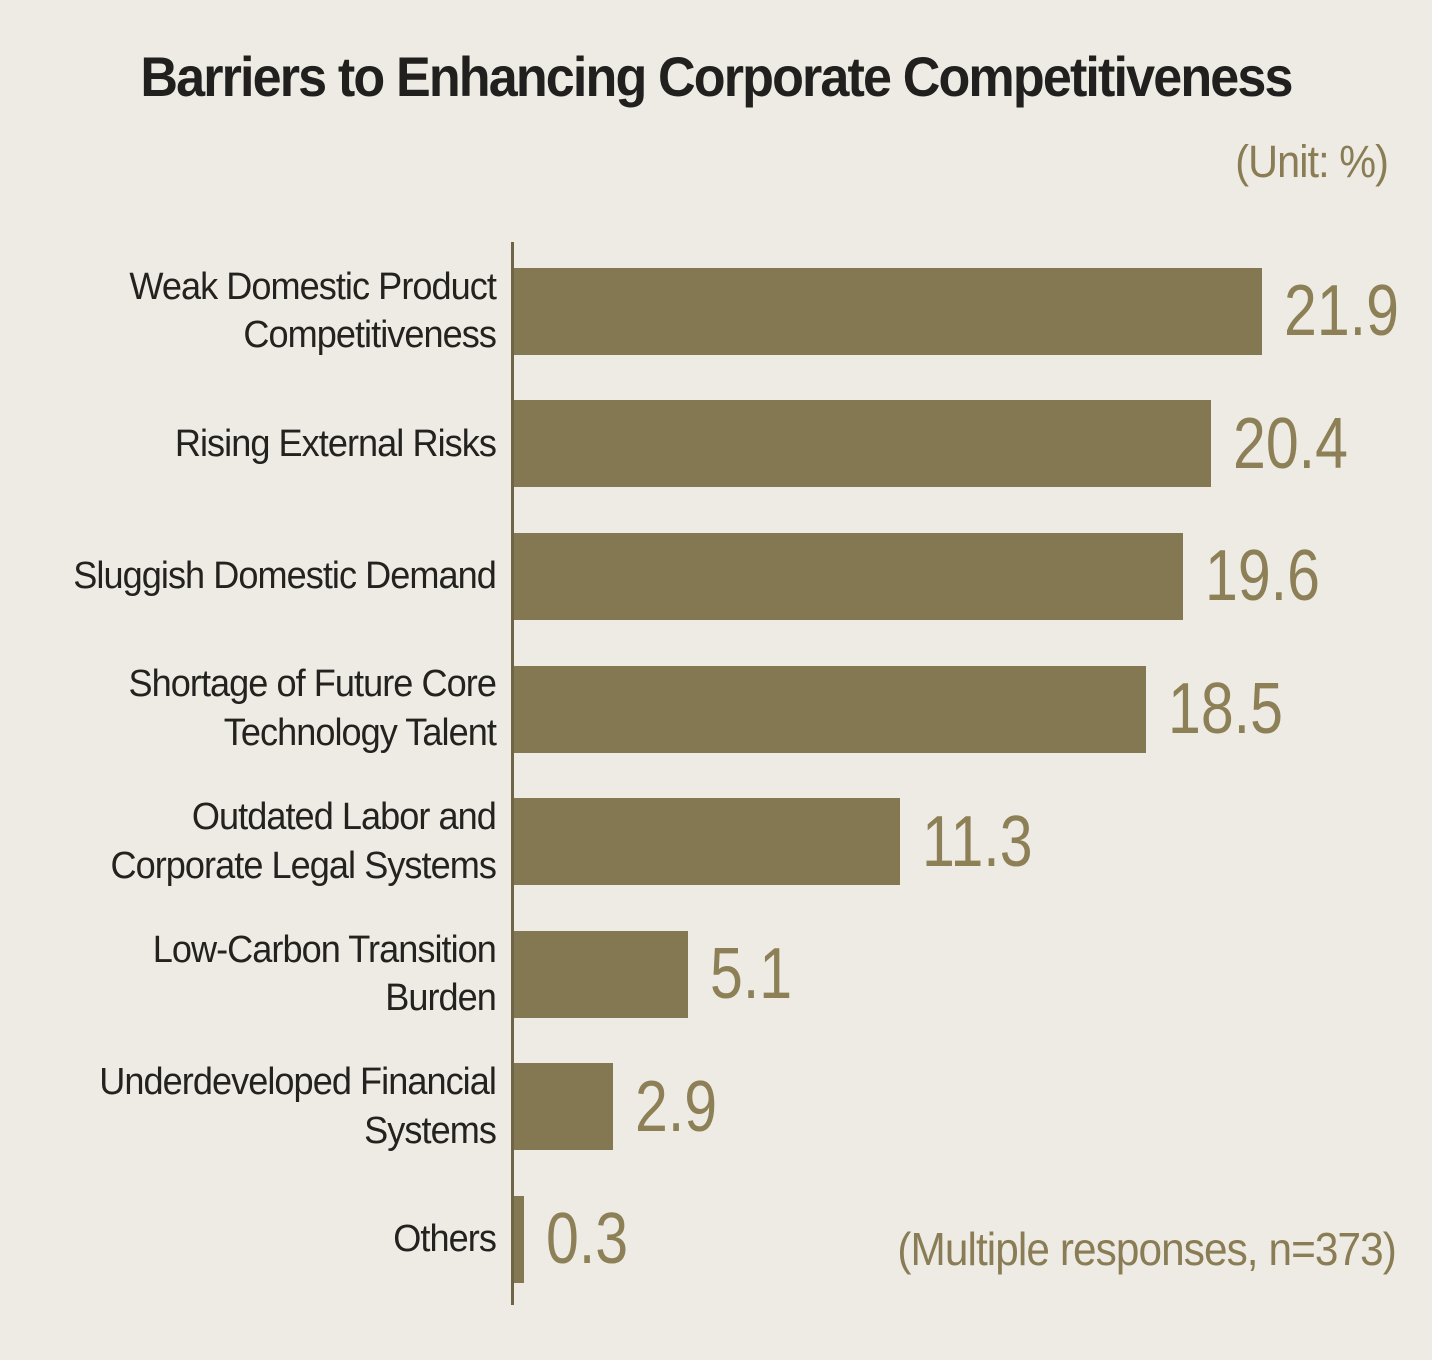 The height and width of the screenshot is (1360, 1432). Describe the element at coordinates (1263, 576) in the screenshot. I see `bar-value-label: 19.6` at that location.